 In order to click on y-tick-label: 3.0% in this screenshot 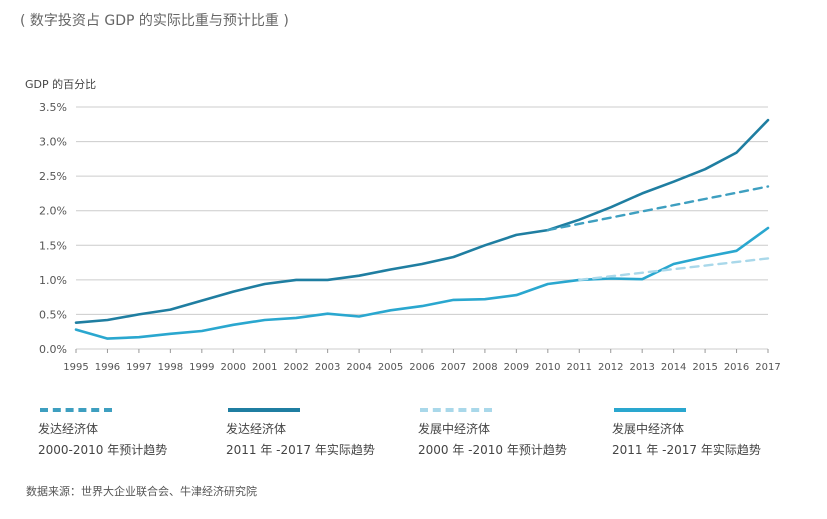, I will do `click(53, 142)`.